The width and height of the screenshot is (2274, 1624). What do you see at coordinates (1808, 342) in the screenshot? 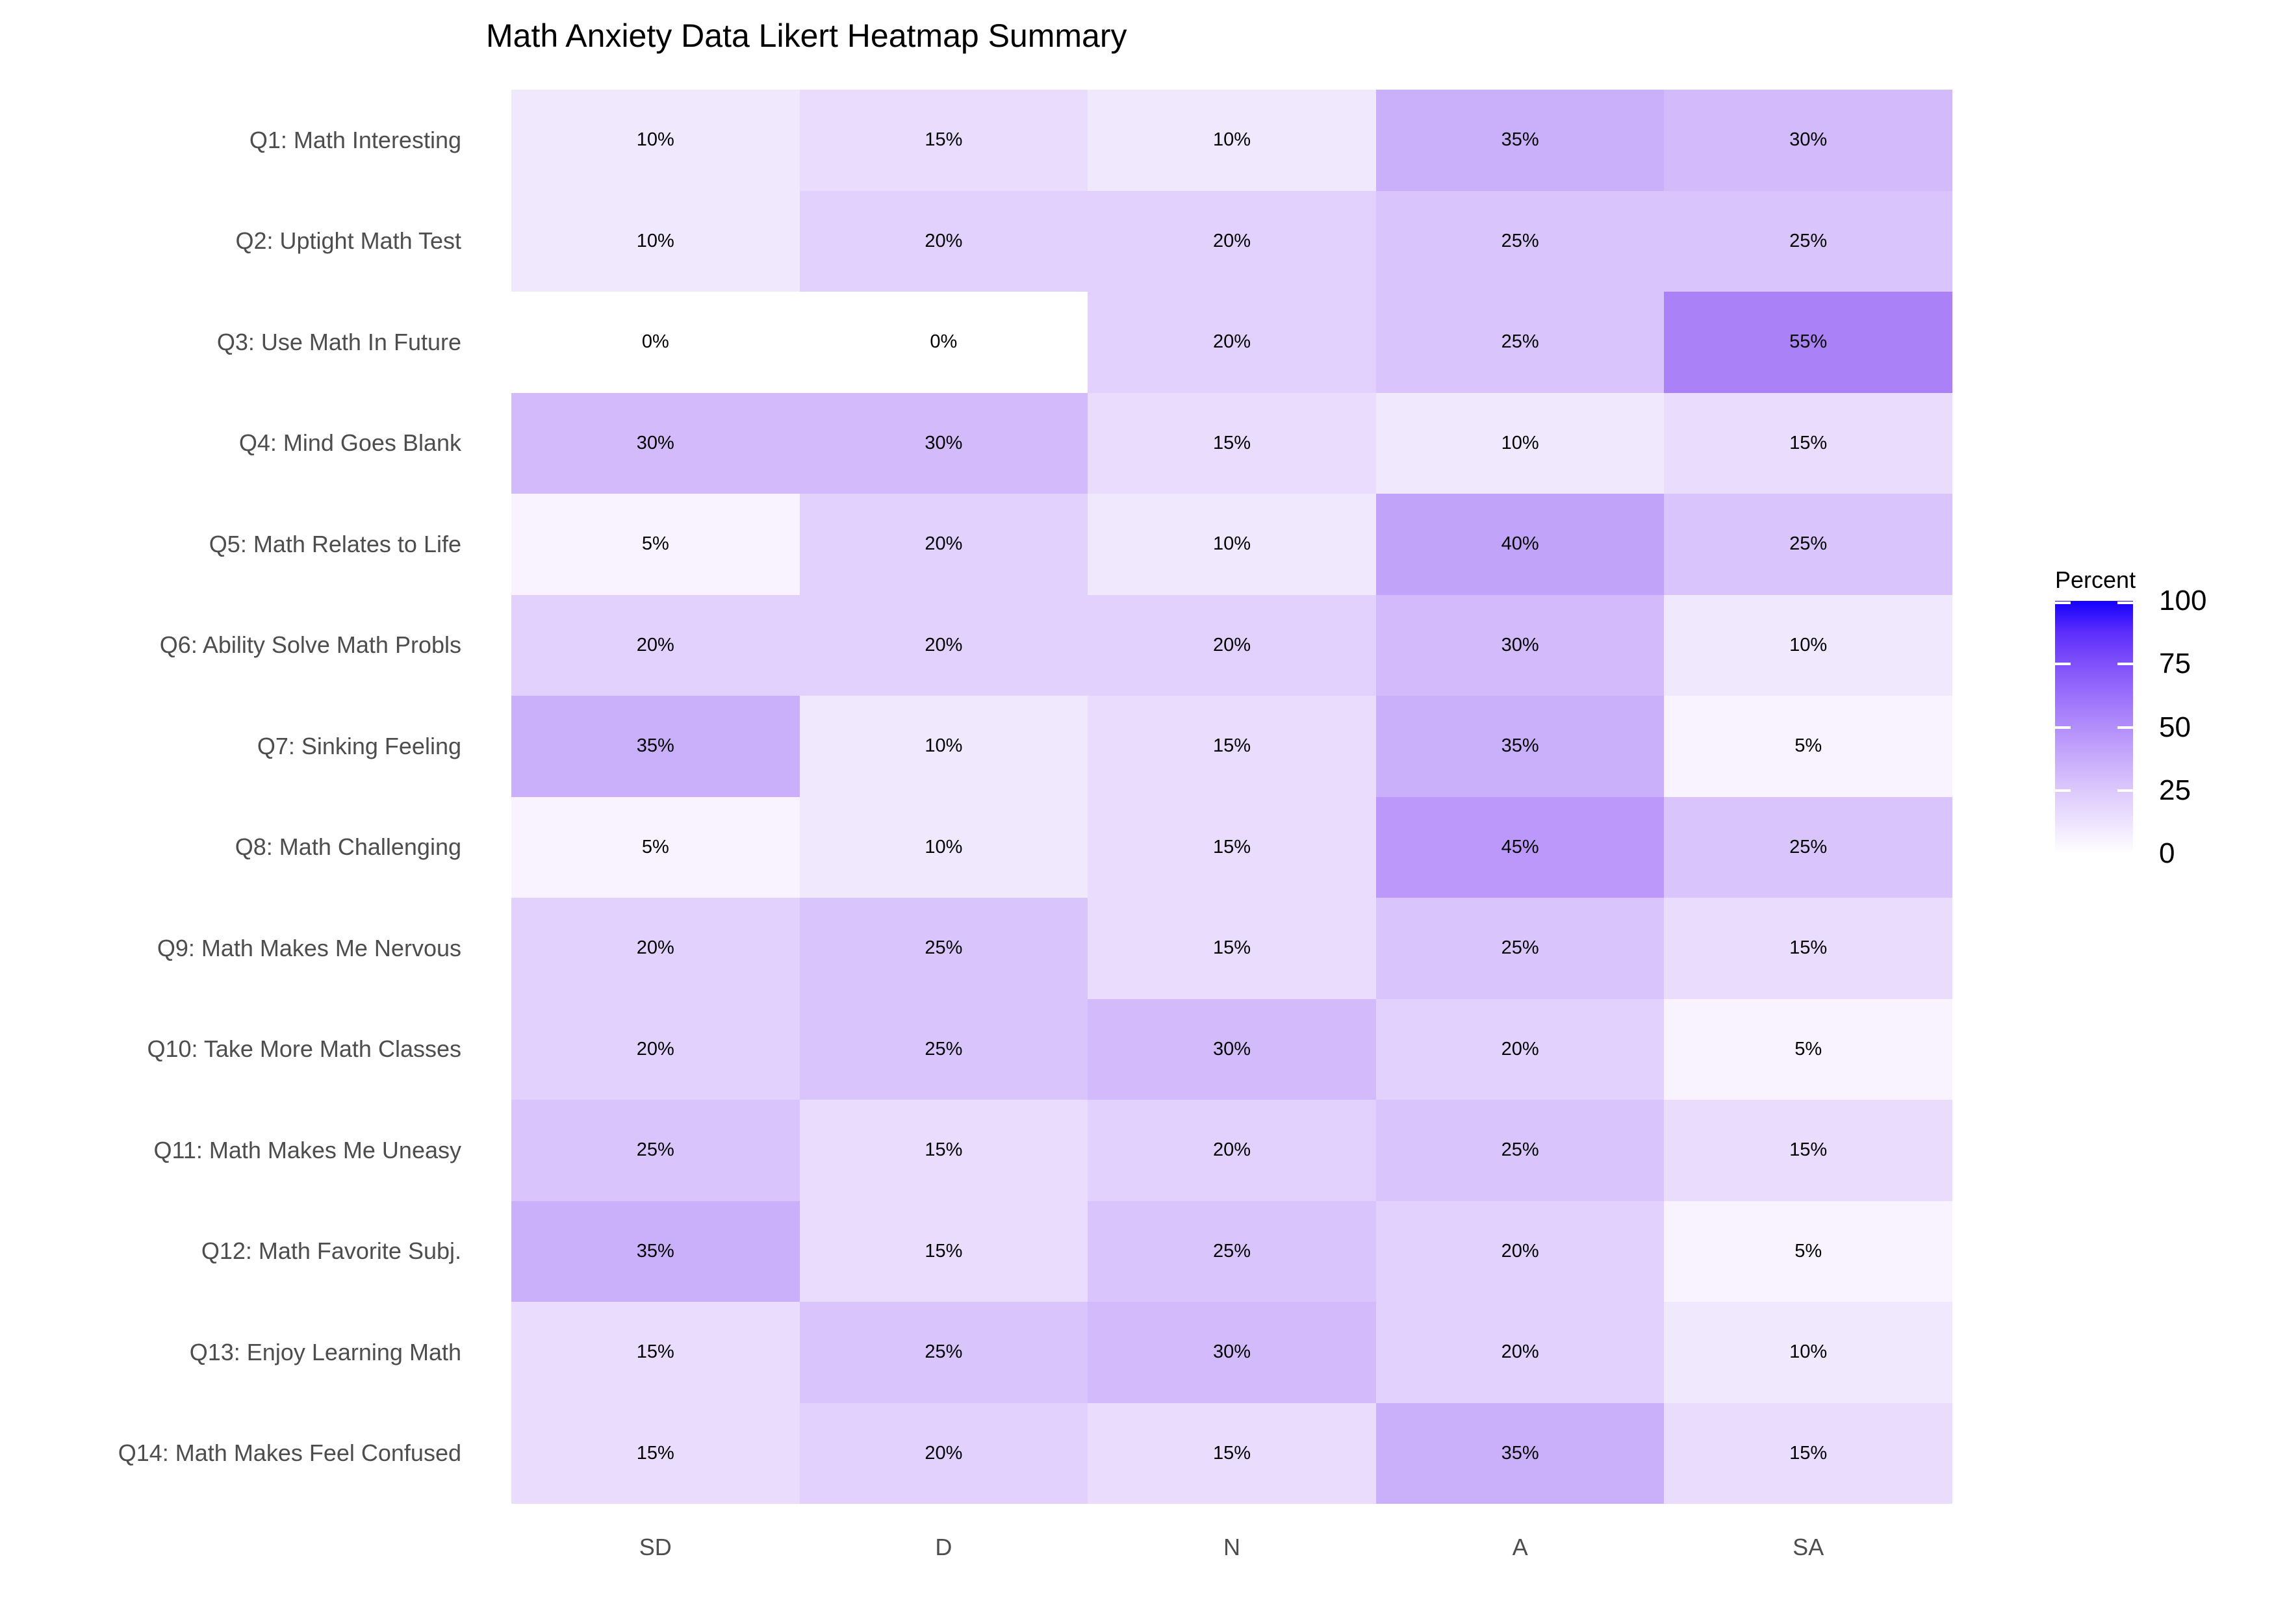
I see `heatmap-cell: 55%` at bounding box center [1808, 342].